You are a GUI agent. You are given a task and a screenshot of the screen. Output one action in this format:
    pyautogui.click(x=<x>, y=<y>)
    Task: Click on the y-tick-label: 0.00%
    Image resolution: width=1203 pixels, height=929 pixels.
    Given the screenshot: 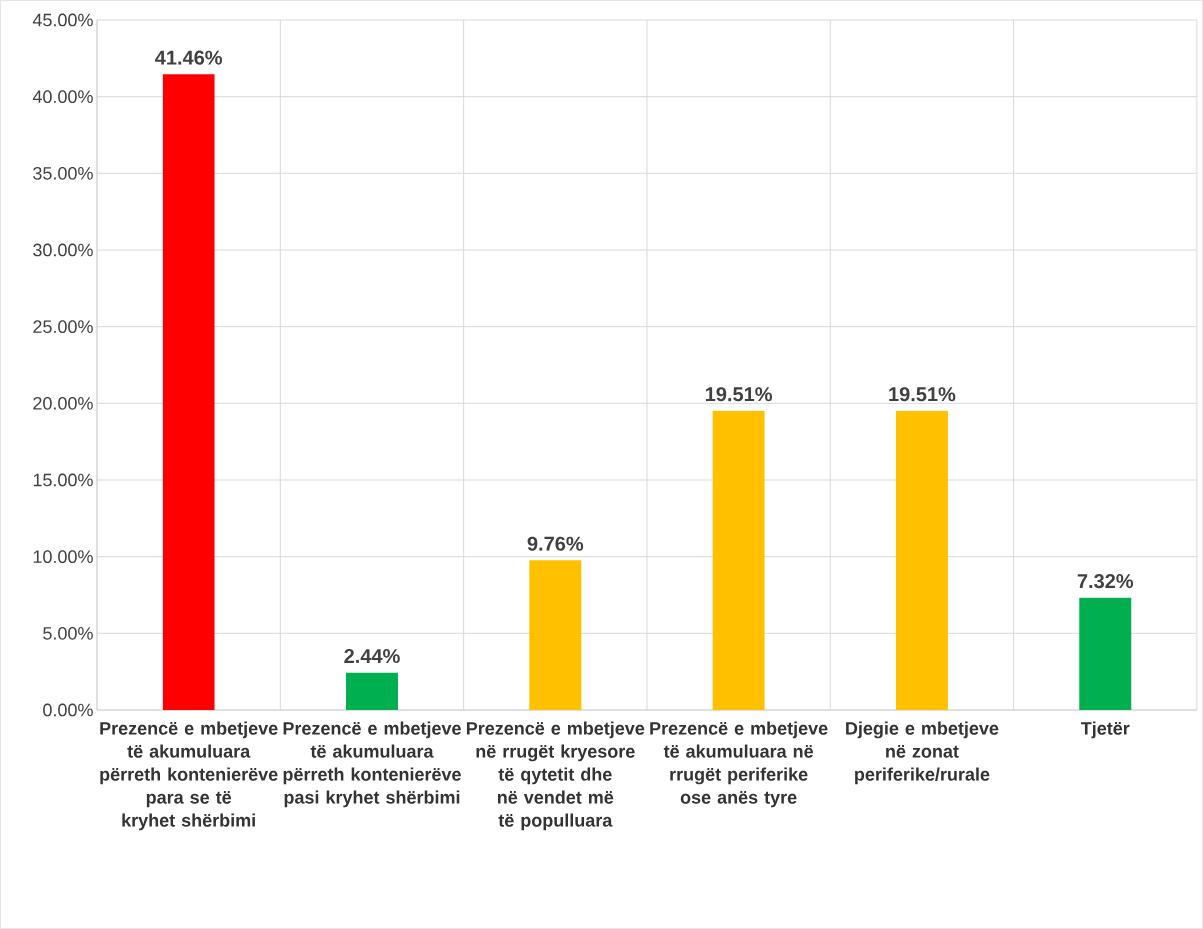 What is the action you would take?
    pyautogui.click(x=68, y=710)
    